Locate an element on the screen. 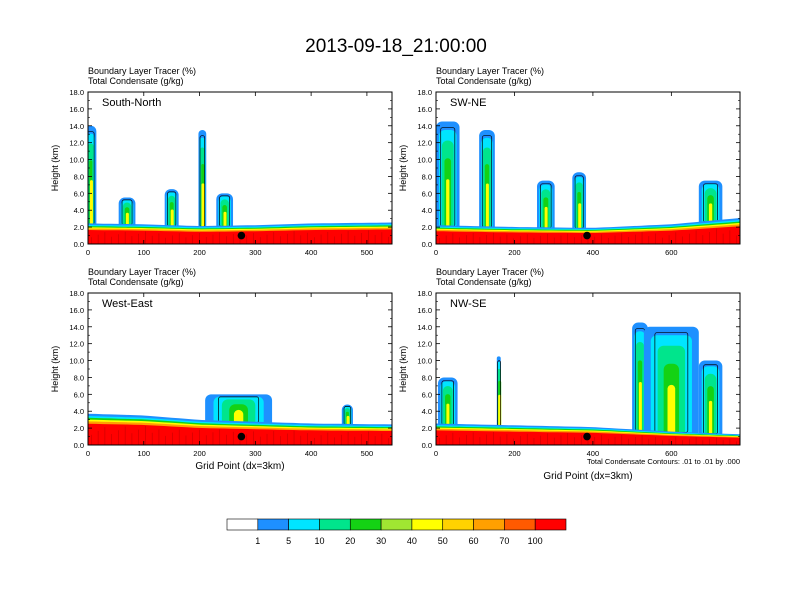  colorbar-label: 5 is located at coordinates (288, 541).